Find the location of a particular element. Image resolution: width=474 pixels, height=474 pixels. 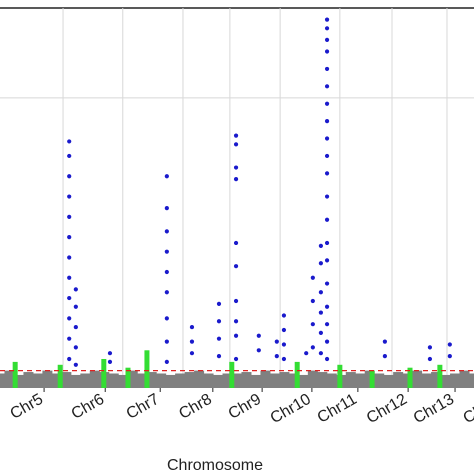

x-tick-label: Chr8 is located at coordinates (195, 407).